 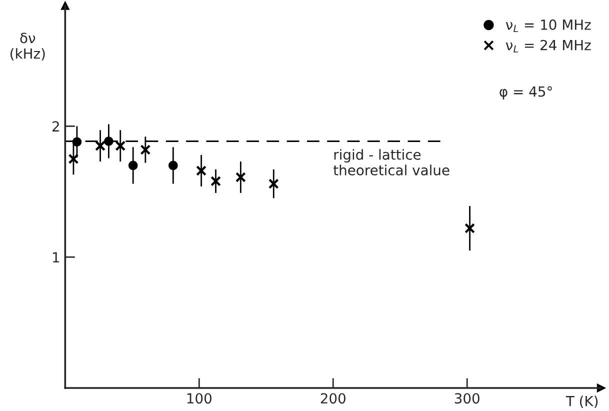 What do you see at coordinates (333, 398) in the screenshot?
I see `x-tick-label: 200` at bounding box center [333, 398].